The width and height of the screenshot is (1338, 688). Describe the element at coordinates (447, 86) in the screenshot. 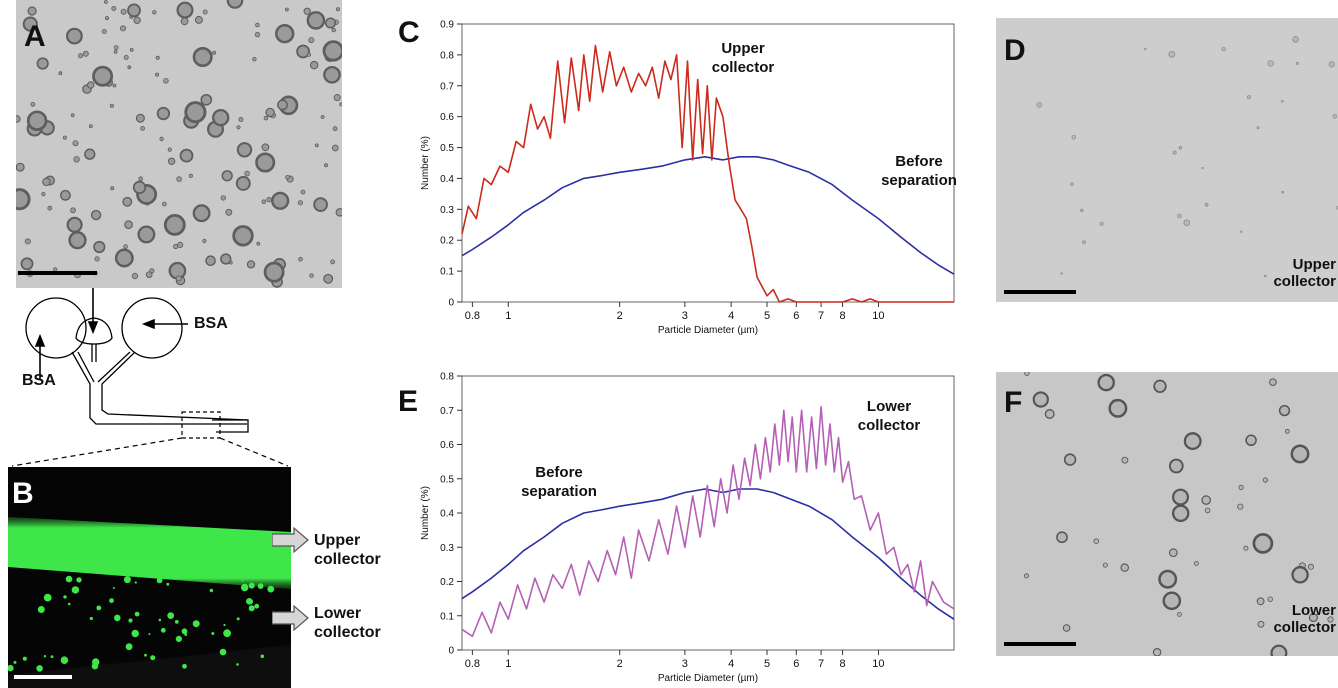

I see `y-tick-label: 0.7` at that location.